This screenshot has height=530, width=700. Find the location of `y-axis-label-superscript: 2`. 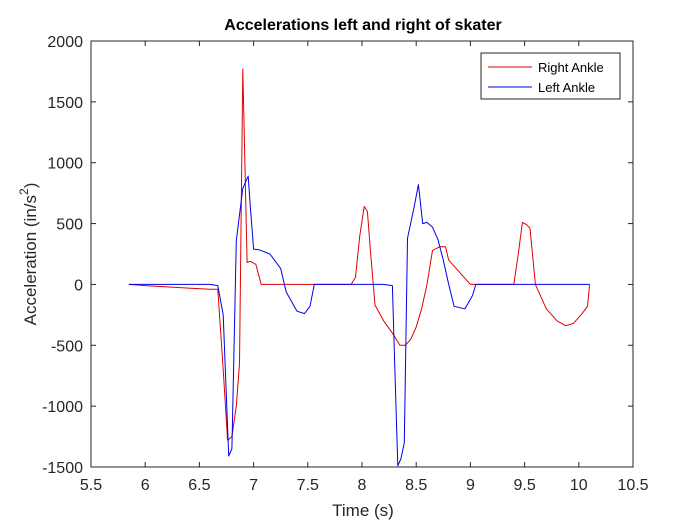

y-axis-label-superscript: 2 is located at coordinates (24, 191).